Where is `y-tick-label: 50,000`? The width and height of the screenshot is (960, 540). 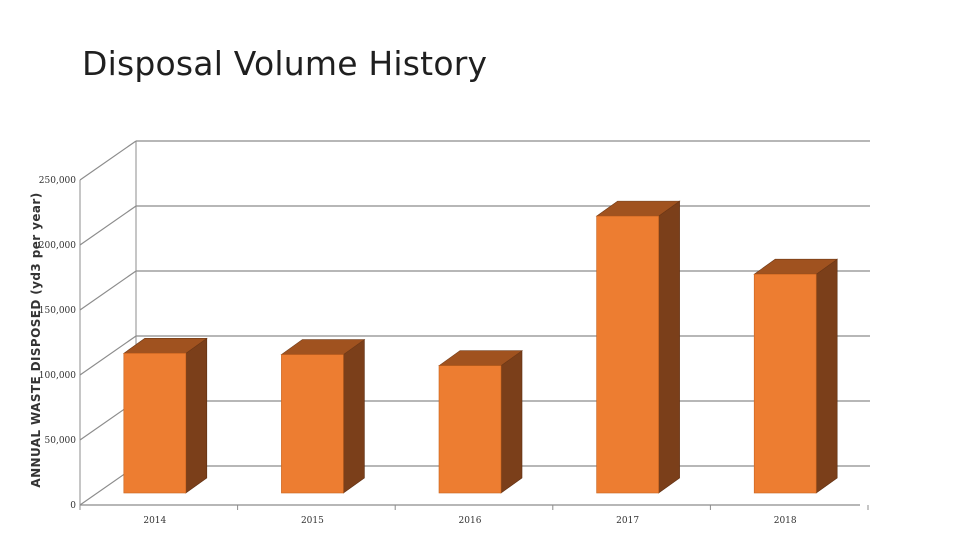
y-tick-label: 50,000 is located at coordinates (61, 441).